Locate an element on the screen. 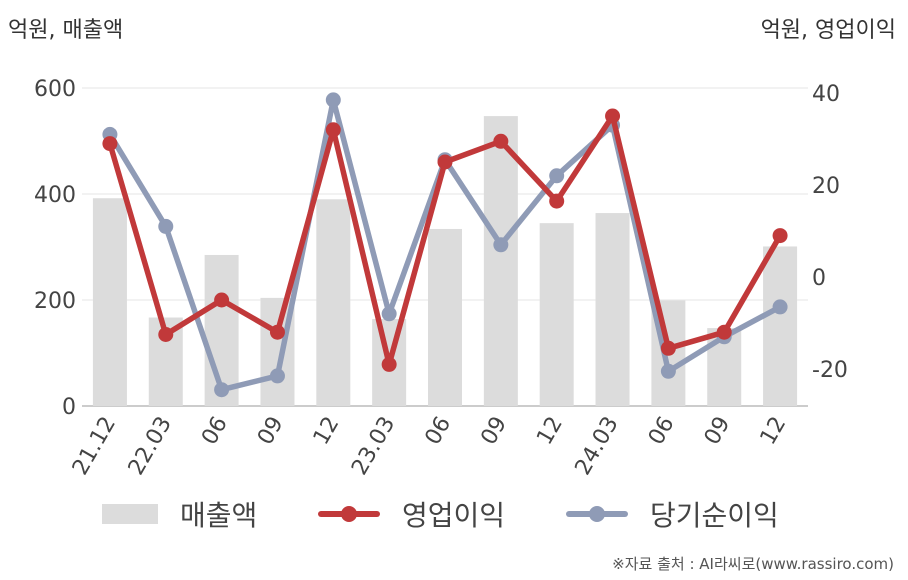 Image resolution: width=908 pixels, height=580 pixels. right-y-ticks: -20 0 20 40 is located at coordinates (830, 232).